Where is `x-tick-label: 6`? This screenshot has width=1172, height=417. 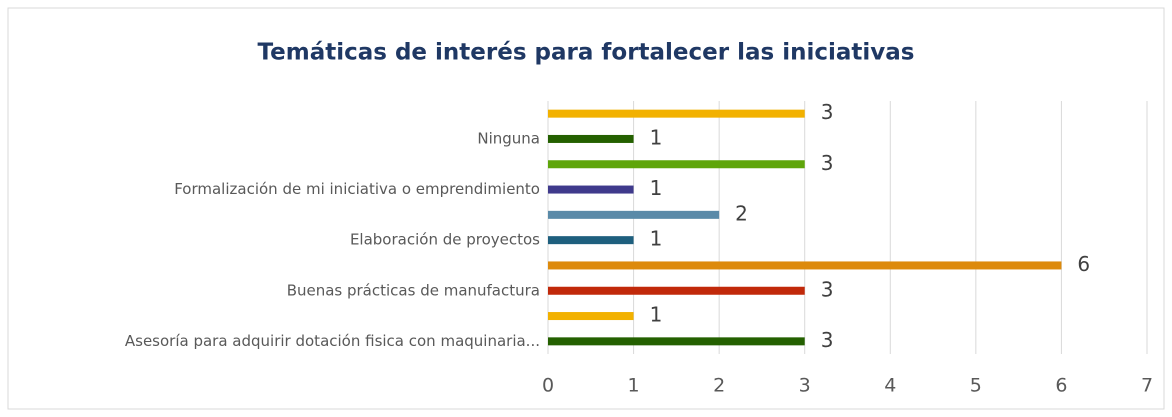 x-tick-label: 6 is located at coordinates (1061, 386).